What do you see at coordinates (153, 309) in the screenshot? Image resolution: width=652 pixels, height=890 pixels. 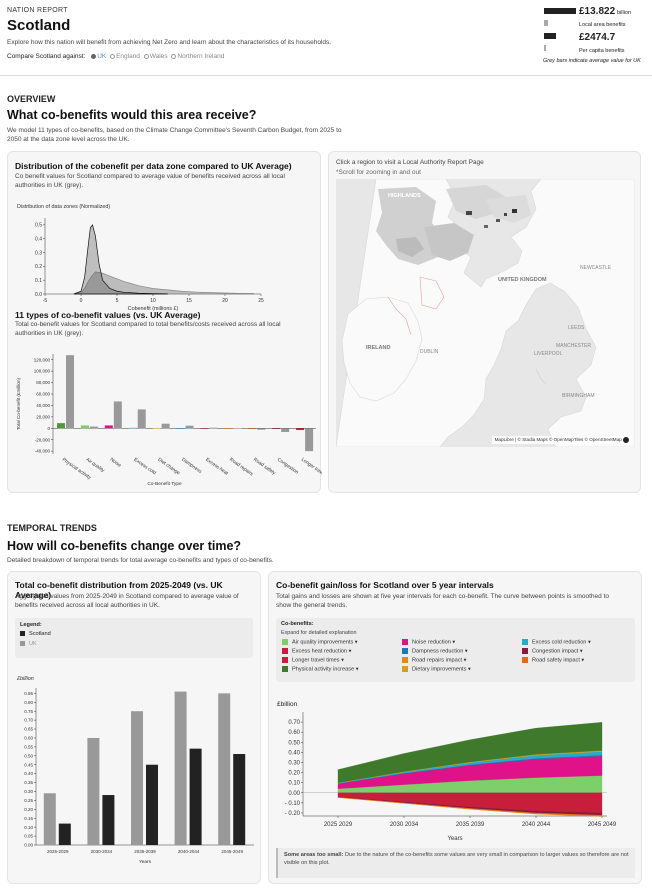 I see `dist-xlabel: Cobenefit (millions £)` at bounding box center [153, 309].